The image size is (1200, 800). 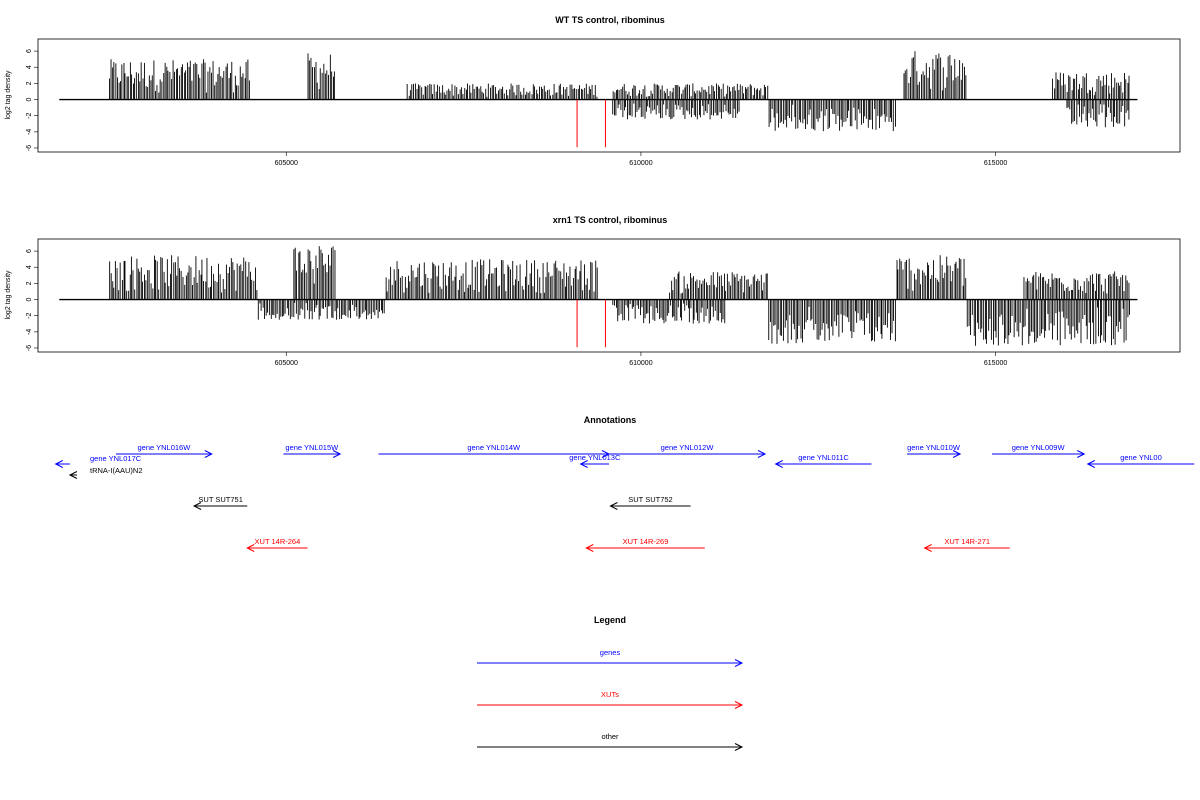 What do you see at coordinates (646, 541) in the screenshot?
I see `annotation-label: XUT 14R-269` at bounding box center [646, 541].